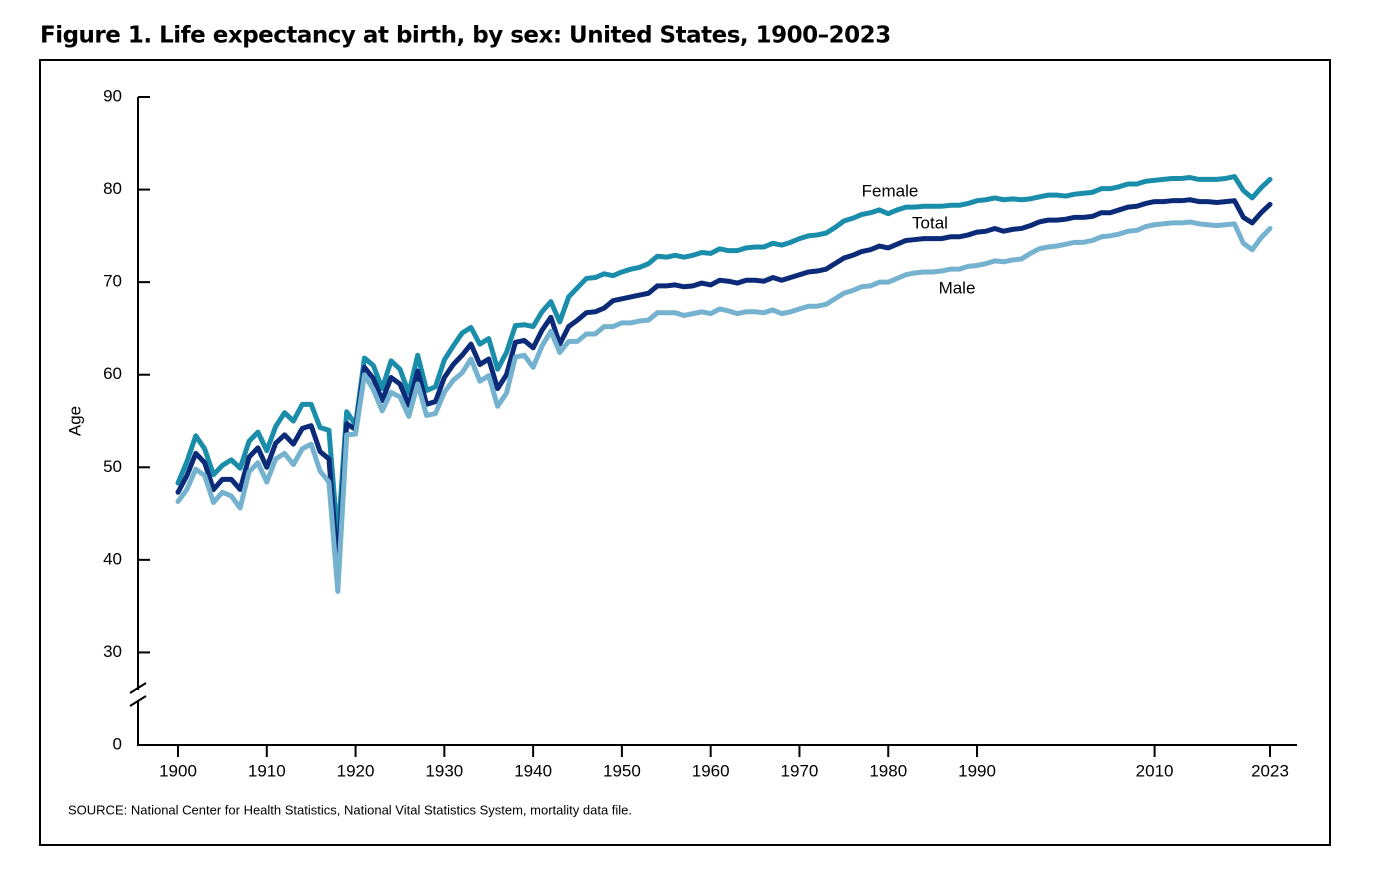  I want to click on y-tick-label: 0, so click(117, 743).